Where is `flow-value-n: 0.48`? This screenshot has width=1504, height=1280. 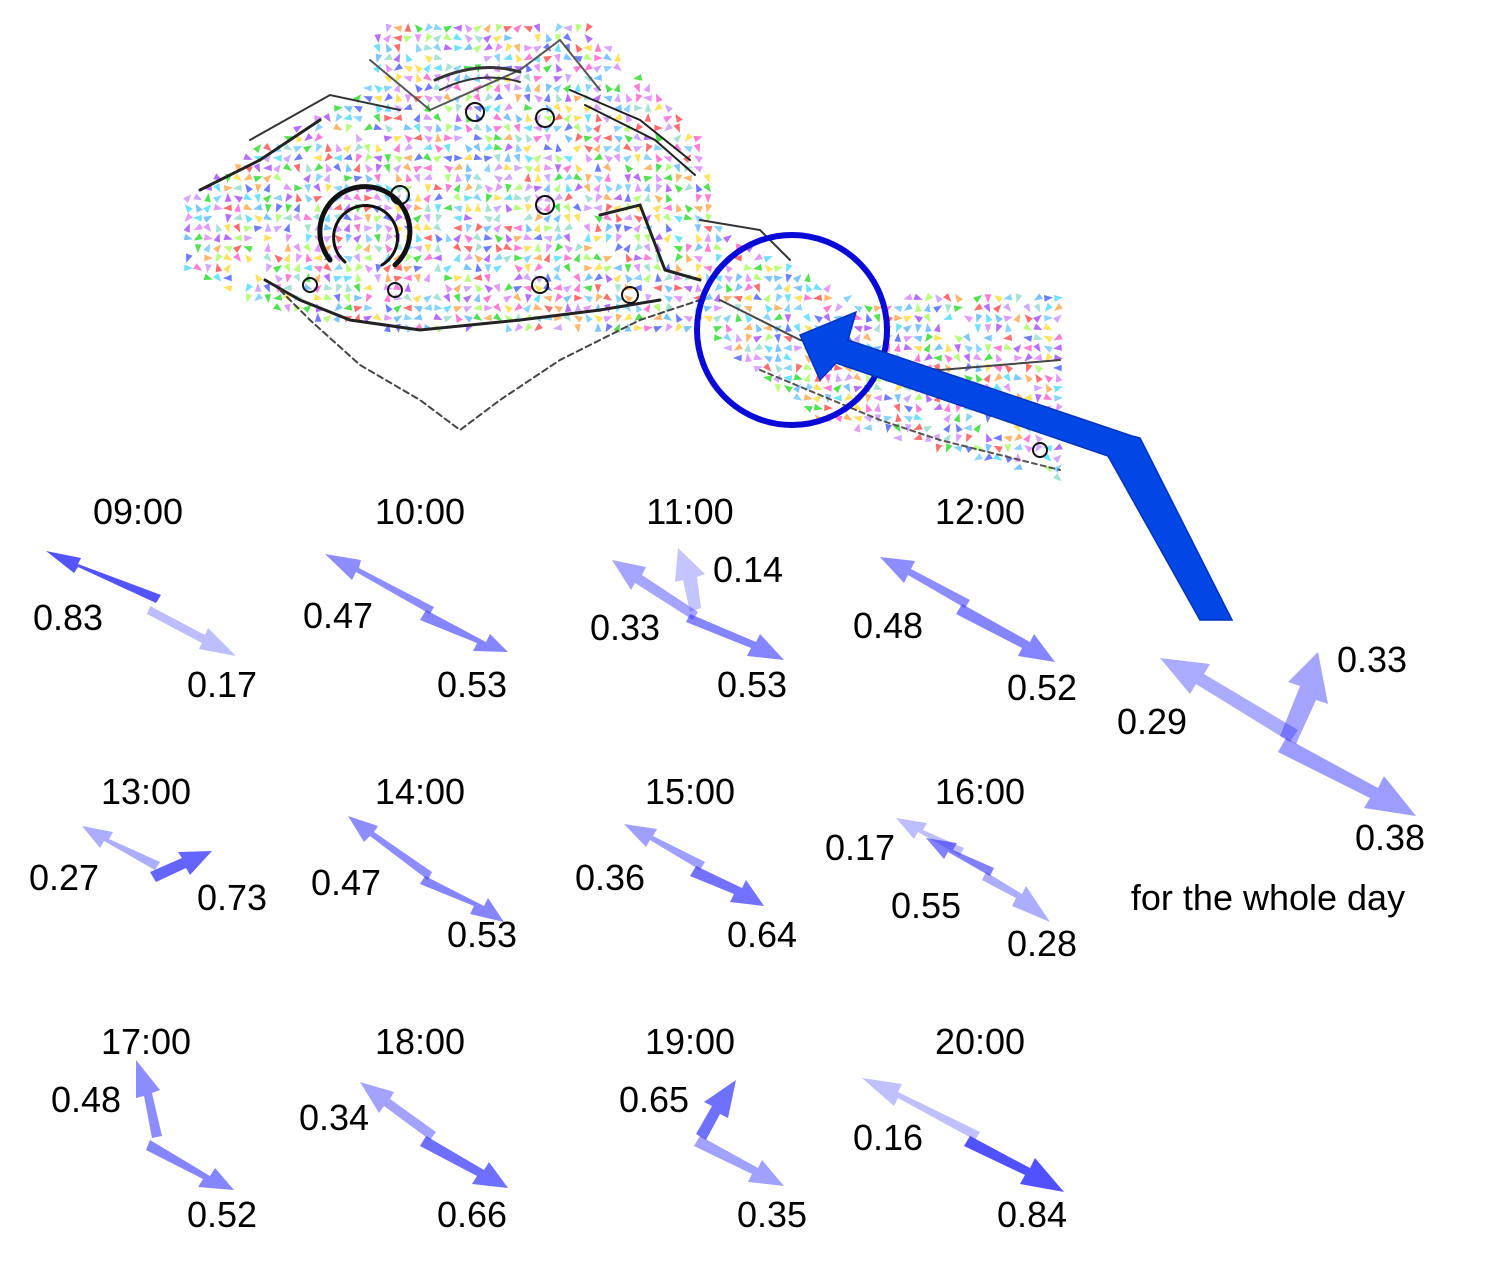
flow-value-n: 0.48 is located at coordinates (86, 1099).